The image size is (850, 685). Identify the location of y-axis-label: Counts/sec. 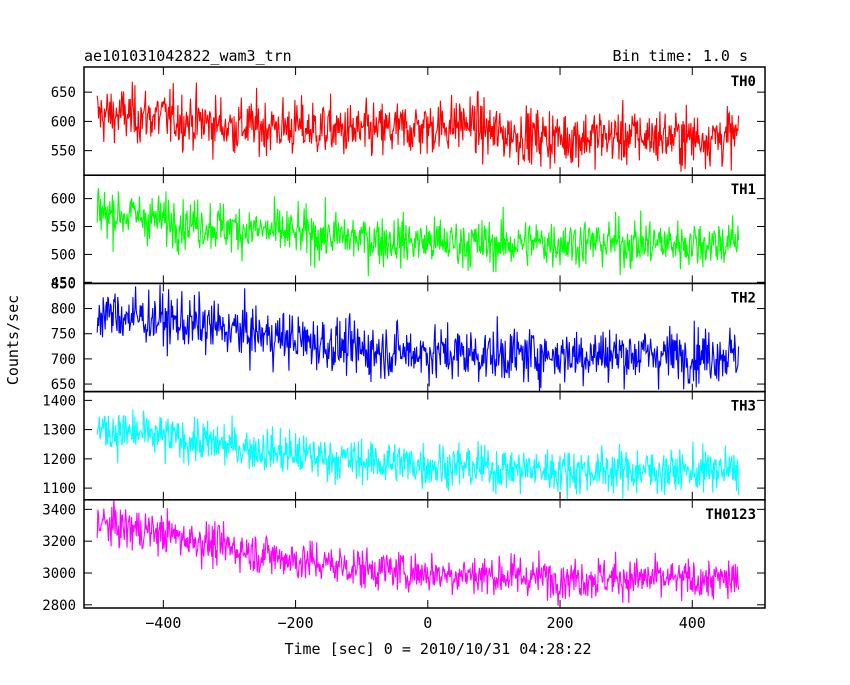
(13, 340).